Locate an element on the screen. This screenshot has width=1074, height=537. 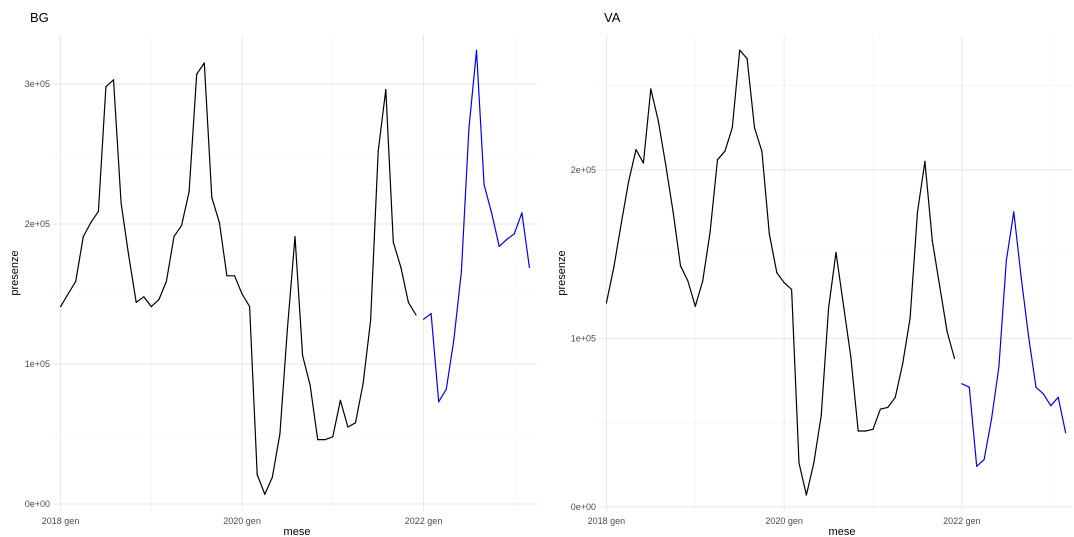
y-tick-label: 0e+00 is located at coordinates (37, 504).